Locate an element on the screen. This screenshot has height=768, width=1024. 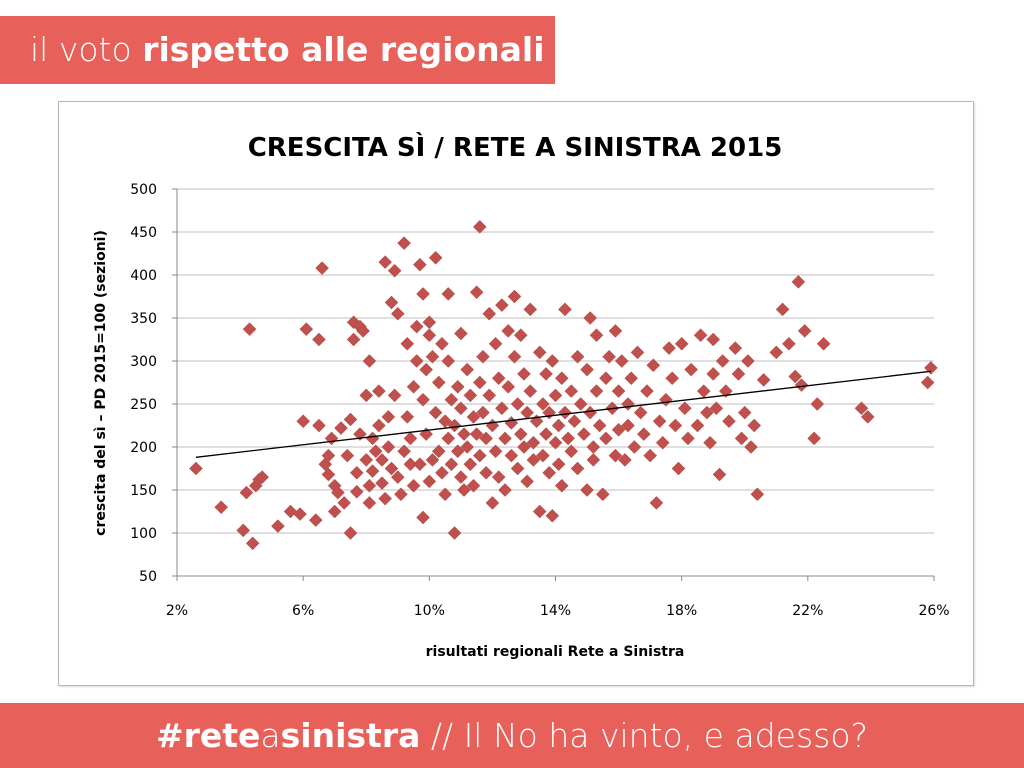
trendline is located at coordinates (563, 414).